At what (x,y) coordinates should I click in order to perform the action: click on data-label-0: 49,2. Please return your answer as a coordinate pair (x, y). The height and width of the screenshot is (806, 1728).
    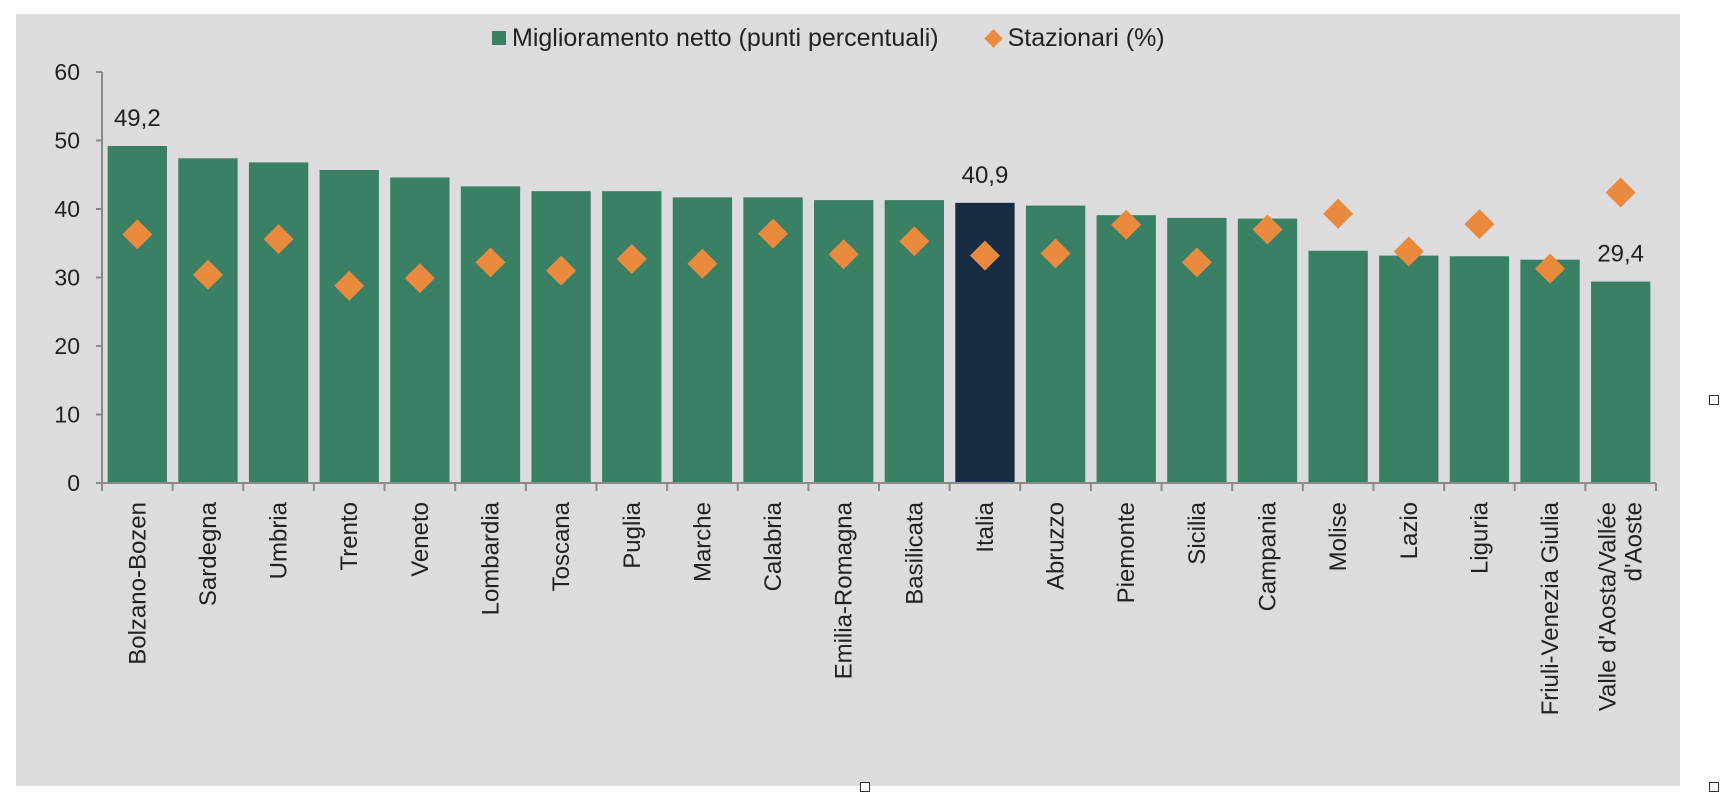
    Looking at the image, I should click on (137, 118).